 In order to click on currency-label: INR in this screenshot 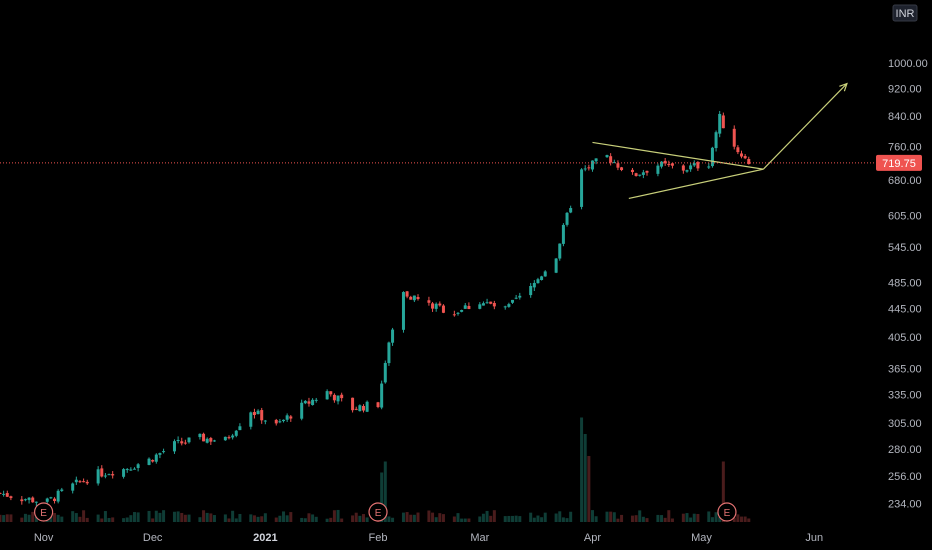, I will do `click(905, 14)`.